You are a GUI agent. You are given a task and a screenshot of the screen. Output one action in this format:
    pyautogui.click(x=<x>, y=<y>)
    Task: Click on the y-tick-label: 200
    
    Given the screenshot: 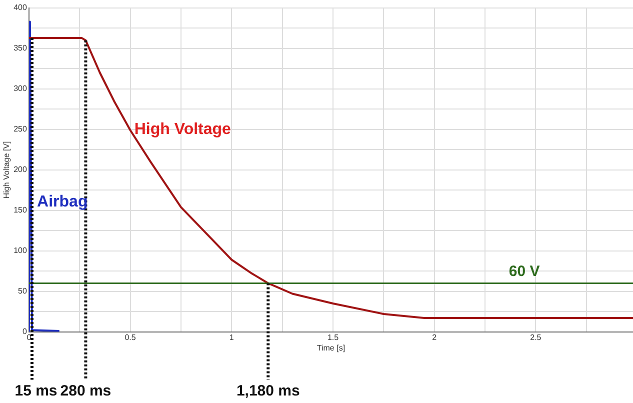 What is the action you would take?
    pyautogui.click(x=21, y=169)
    